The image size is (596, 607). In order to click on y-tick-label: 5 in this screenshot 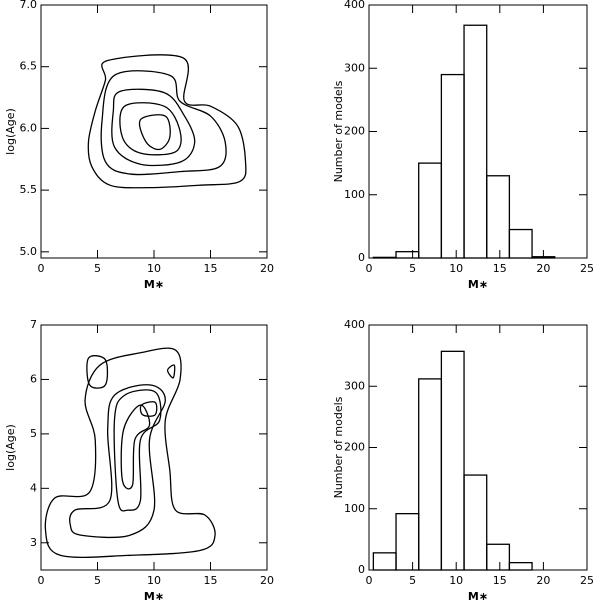, I will do `click(33, 433)`.